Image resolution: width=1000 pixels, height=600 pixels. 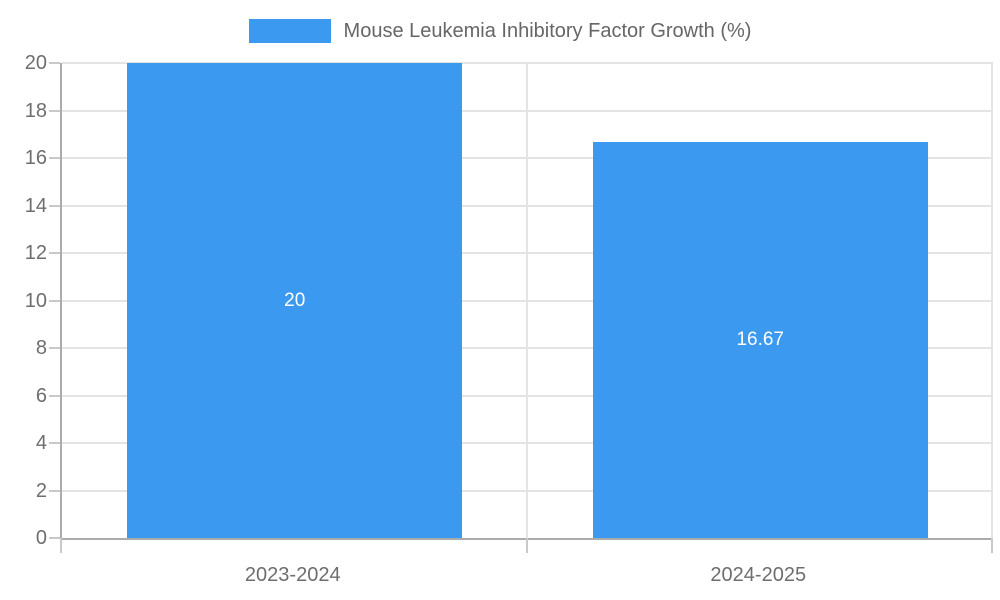 What do you see at coordinates (758, 575) in the screenshot?
I see `x-tick-label: 2024-2025` at bounding box center [758, 575].